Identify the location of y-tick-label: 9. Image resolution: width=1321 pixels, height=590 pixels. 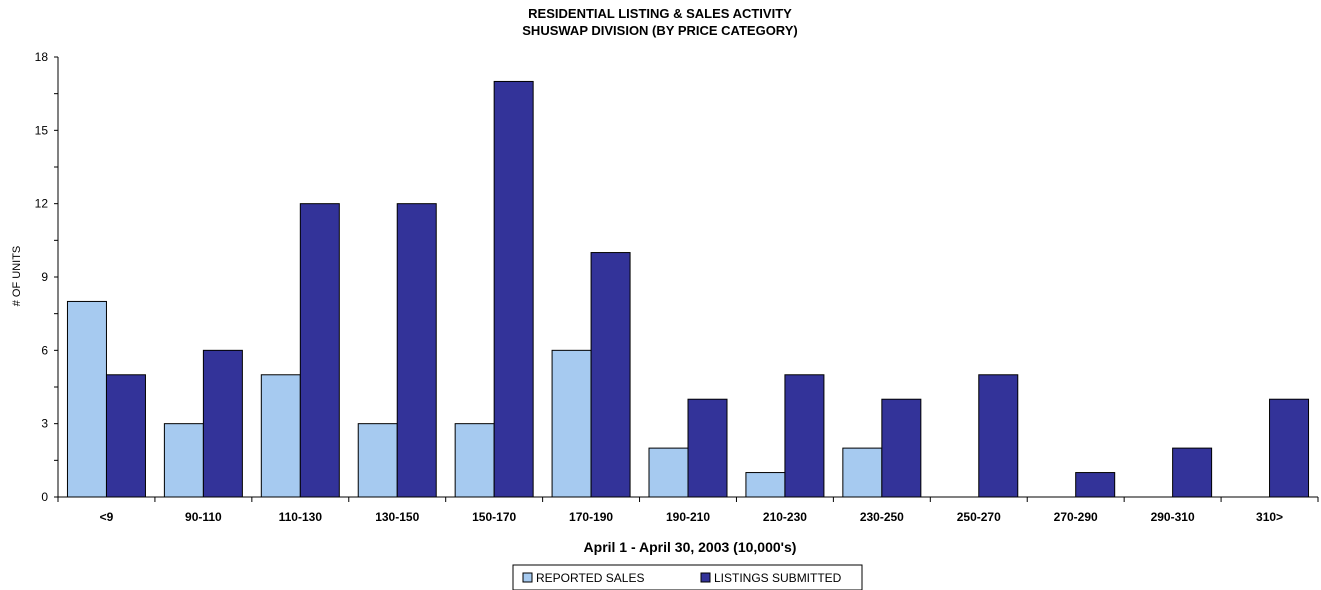
(44, 277).